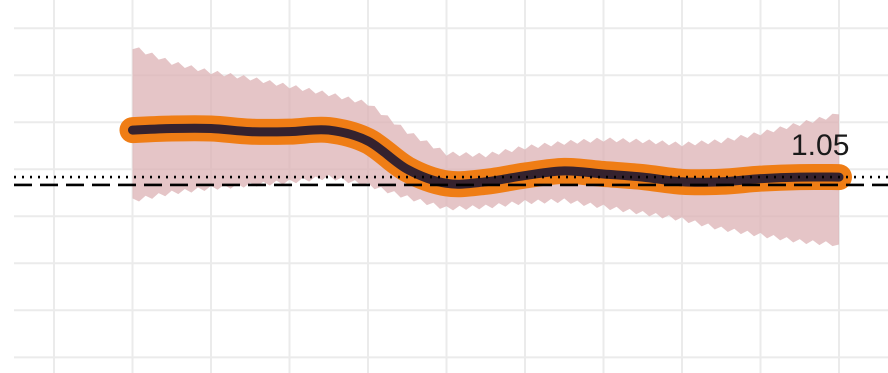 This screenshot has height=373, width=888. I want to click on series-line, so click(486, 156).